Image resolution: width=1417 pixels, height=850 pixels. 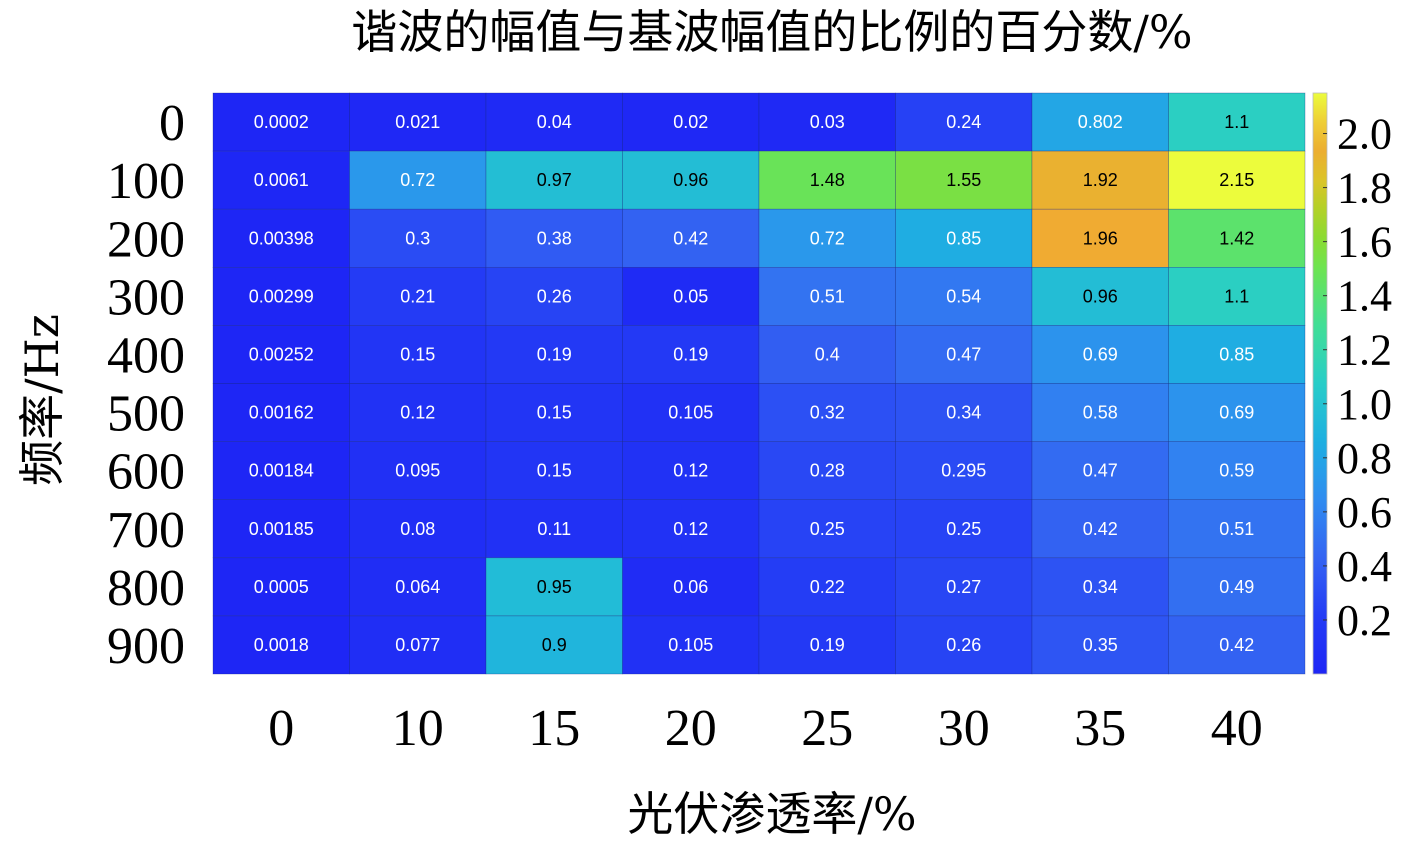 What do you see at coordinates (281, 471) in the screenshot?
I see `heatmap-cell-label: 0.00184` at bounding box center [281, 471].